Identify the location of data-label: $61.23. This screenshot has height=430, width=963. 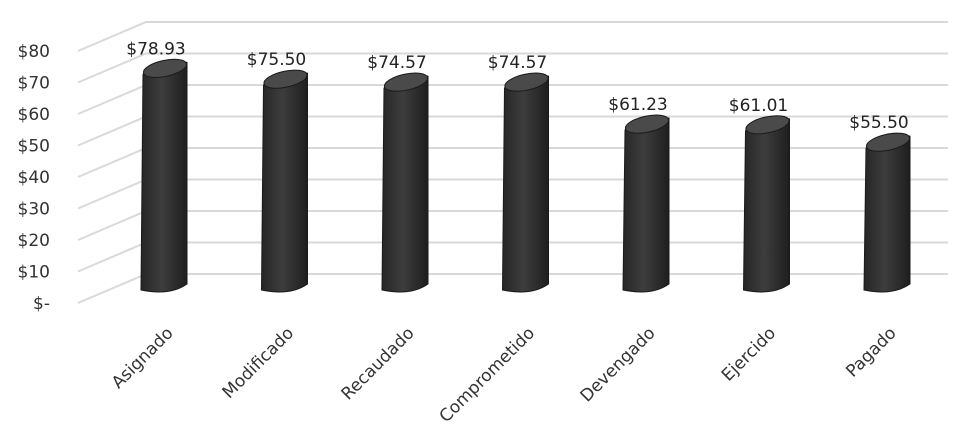
(637, 105).